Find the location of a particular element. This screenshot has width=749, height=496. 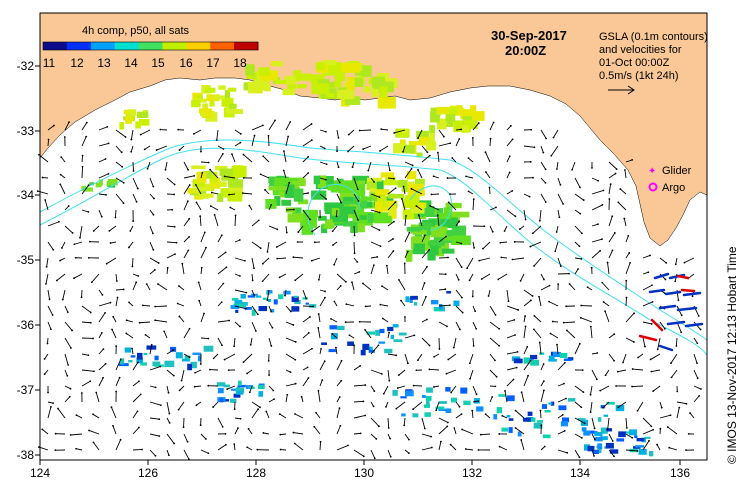

x-tick-label: 130 is located at coordinates (364, 473).